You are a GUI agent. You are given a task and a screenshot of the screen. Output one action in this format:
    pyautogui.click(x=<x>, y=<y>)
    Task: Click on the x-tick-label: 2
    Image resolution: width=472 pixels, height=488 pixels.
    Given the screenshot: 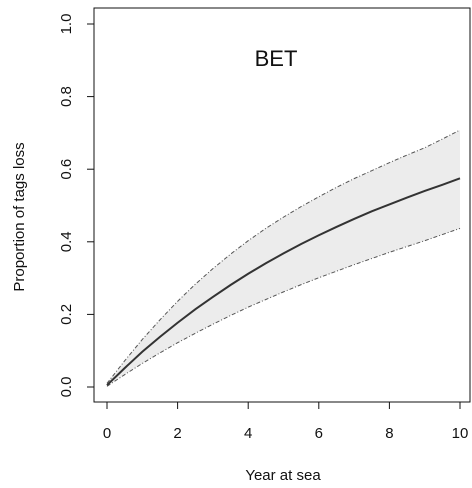 What is the action you would take?
    pyautogui.click(x=177, y=433)
    